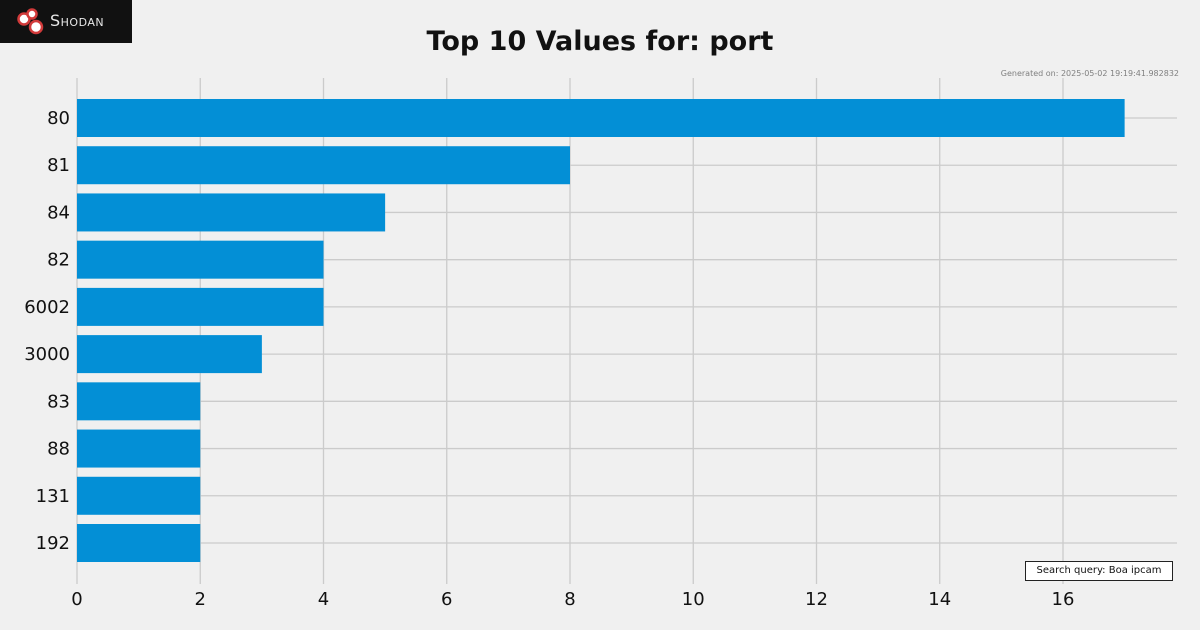  I want to click on y-tick-label: 88, so click(58, 449).